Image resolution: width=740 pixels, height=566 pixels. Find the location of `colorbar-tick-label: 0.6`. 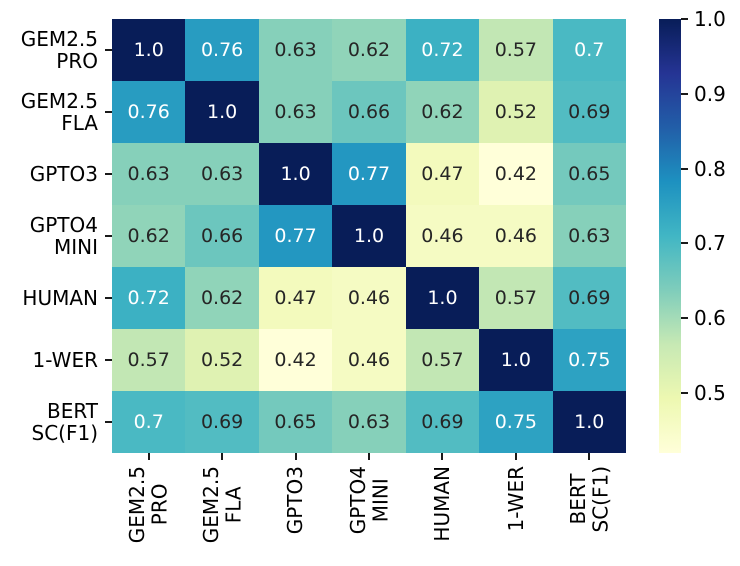

colorbar-tick-label: 0.6 is located at coordinates (710, 318).